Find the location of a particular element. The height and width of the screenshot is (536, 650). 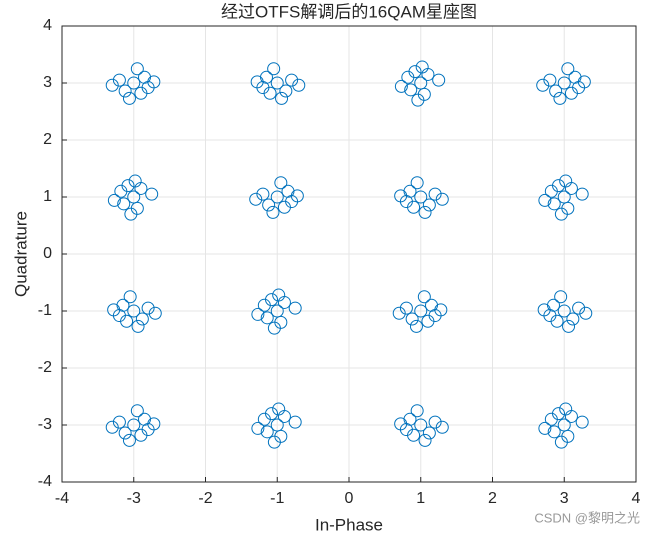

x-tick-label: -2 is located at coordinates (205, 498).